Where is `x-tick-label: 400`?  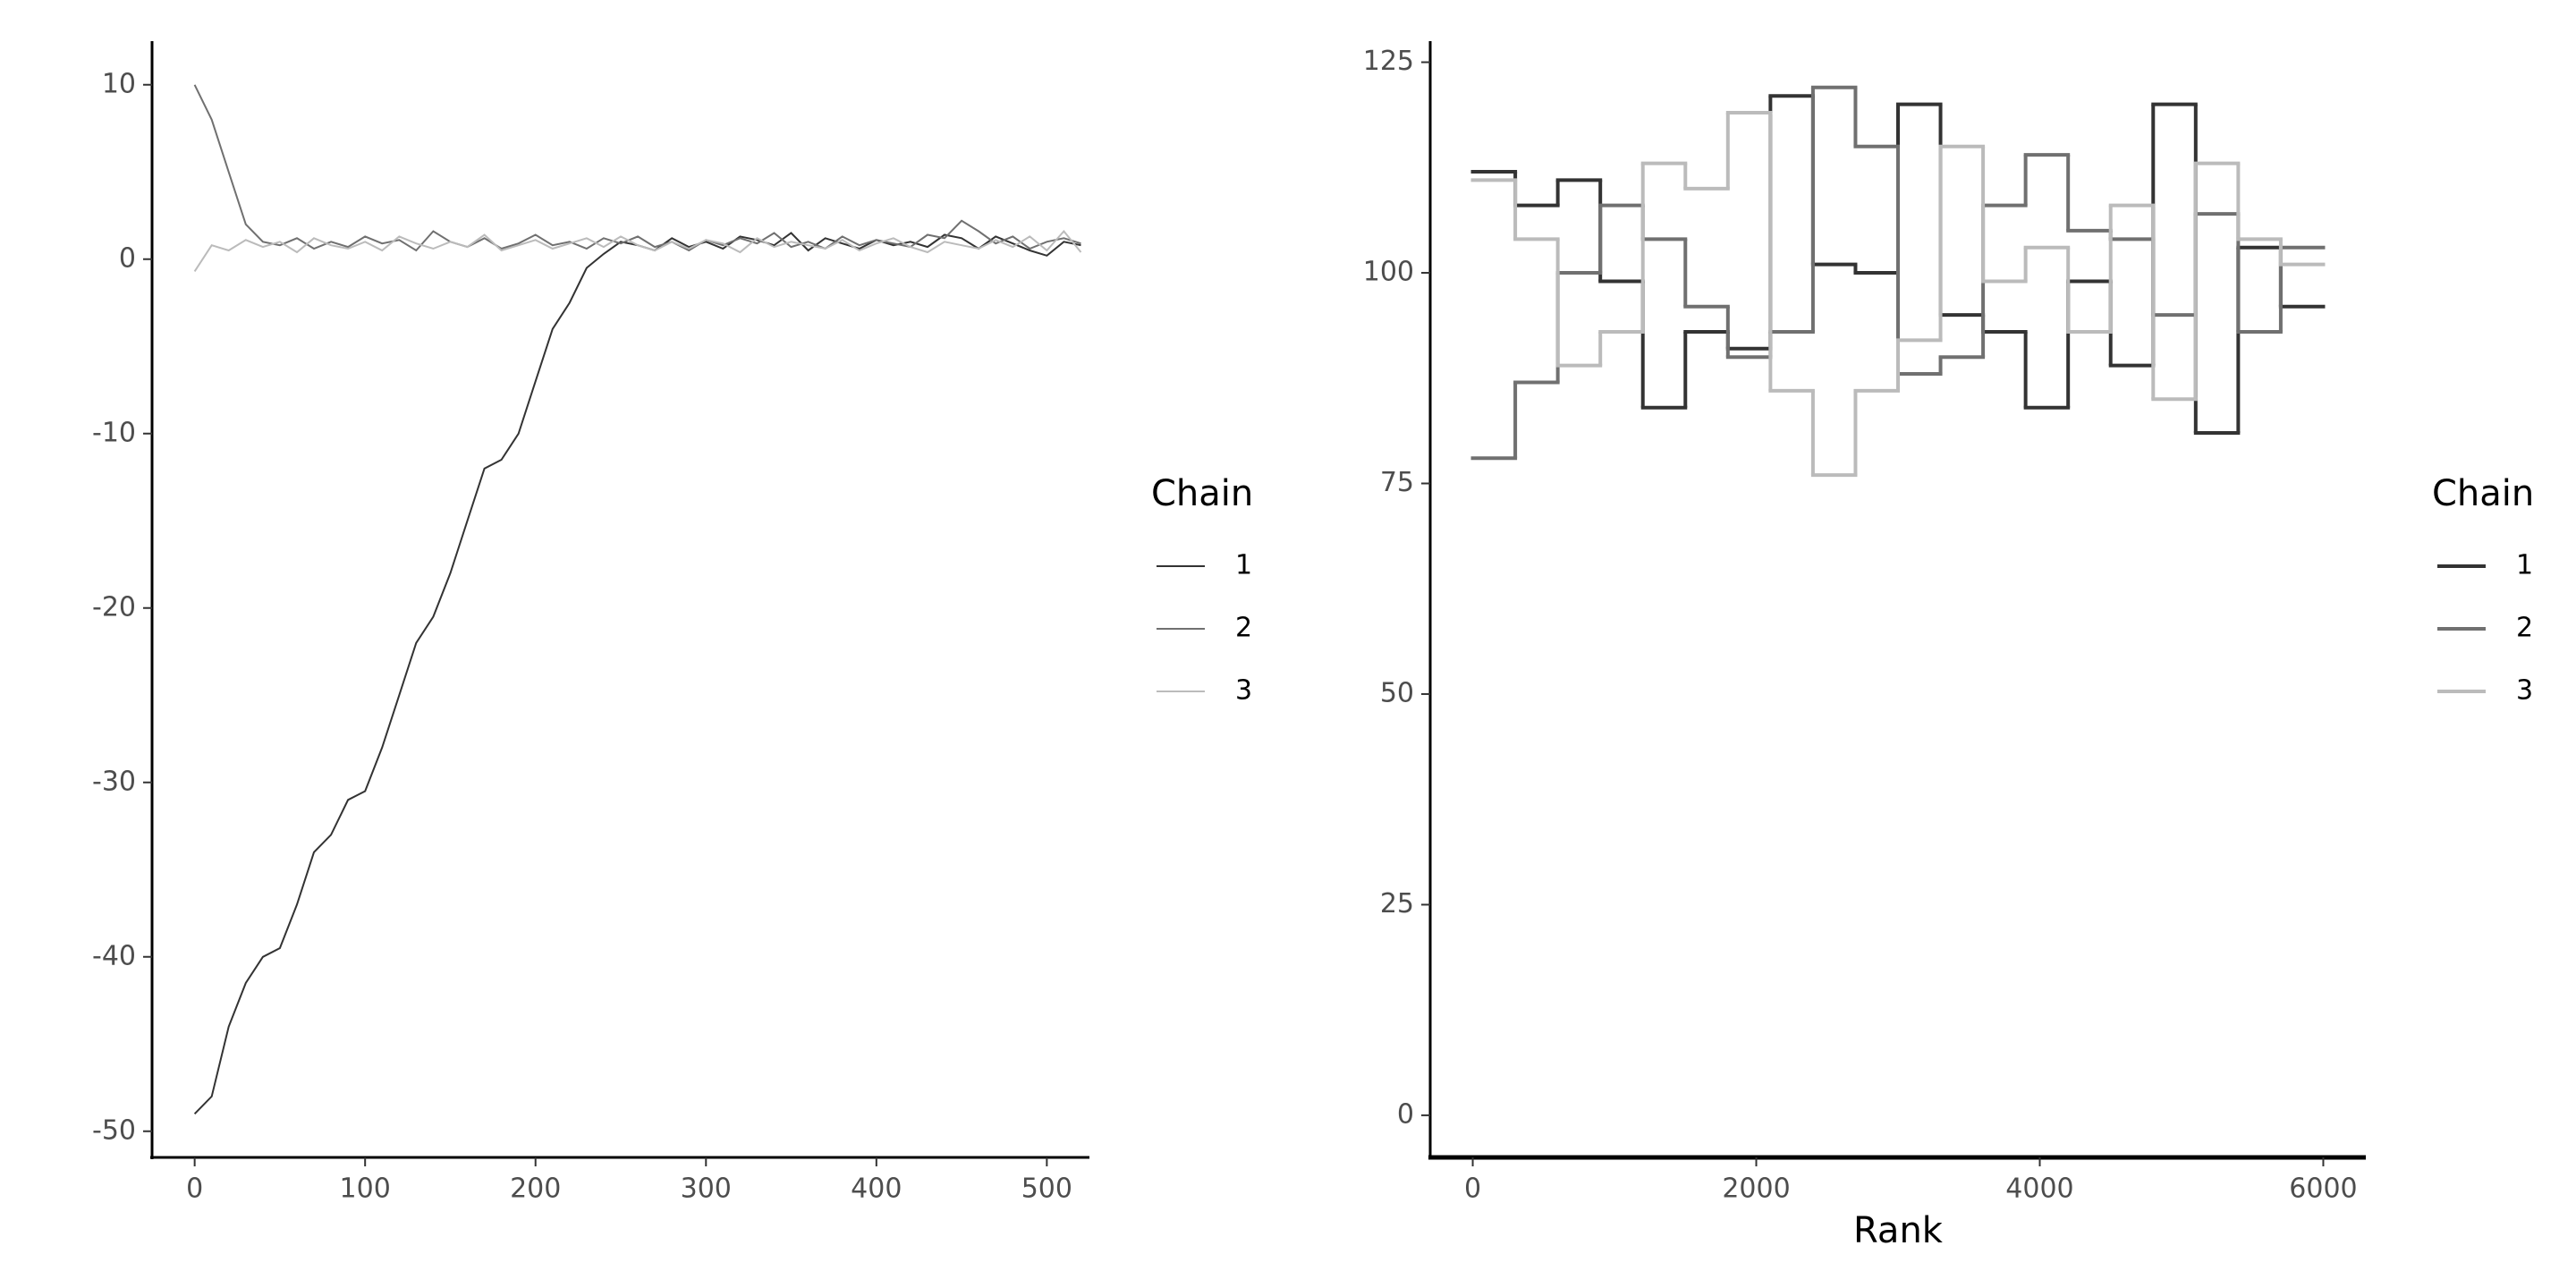
x-tick-label: 400 is located at coordinates (876, 1189).